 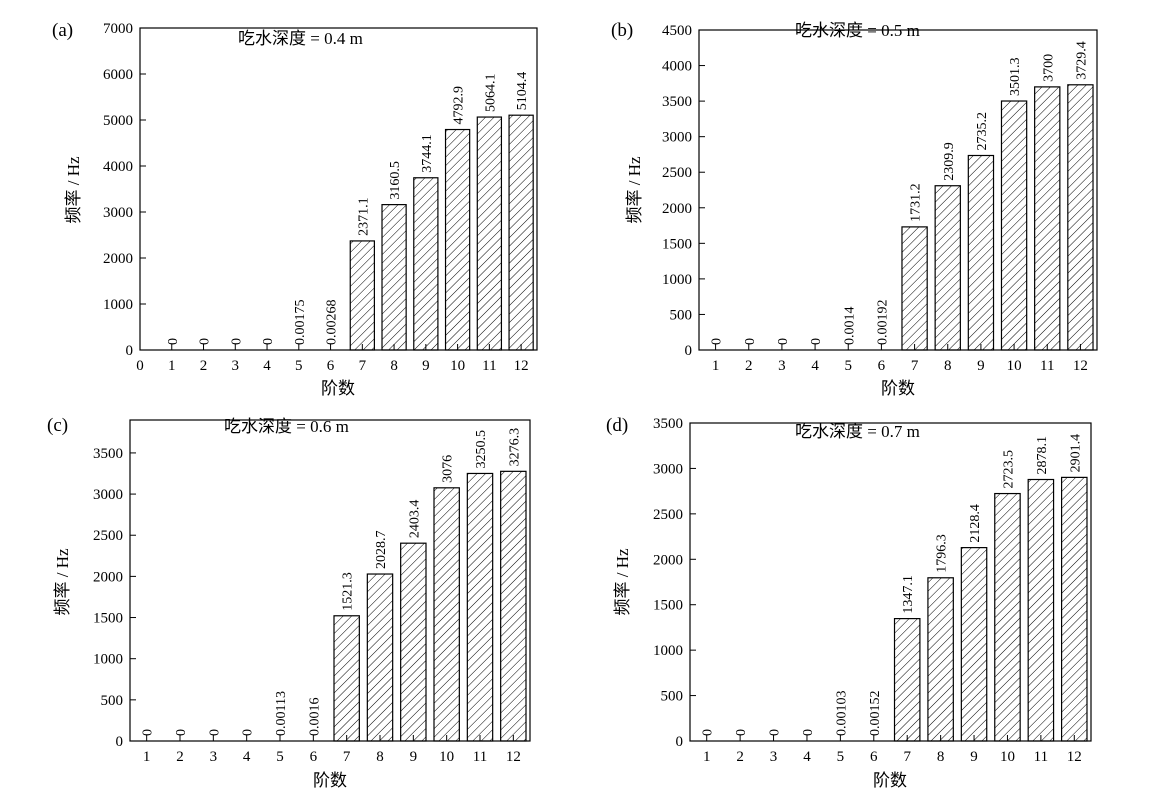 What do you see at coordinates (1047, 366) in the screenshot?
I see `x-tick-label: 11` at bounding box center [1047, 366].